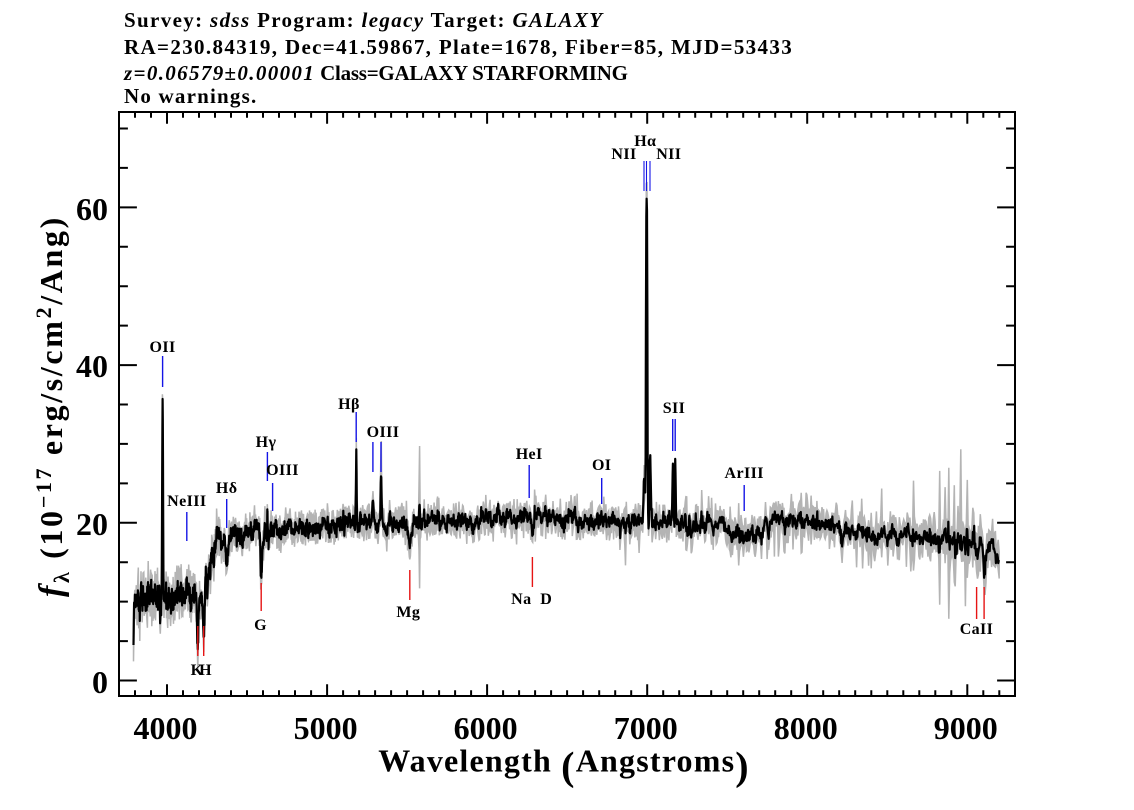  Describe the element at coordinates (326, 728) in the screenshot. I see `svg-text: 5000` at that location.